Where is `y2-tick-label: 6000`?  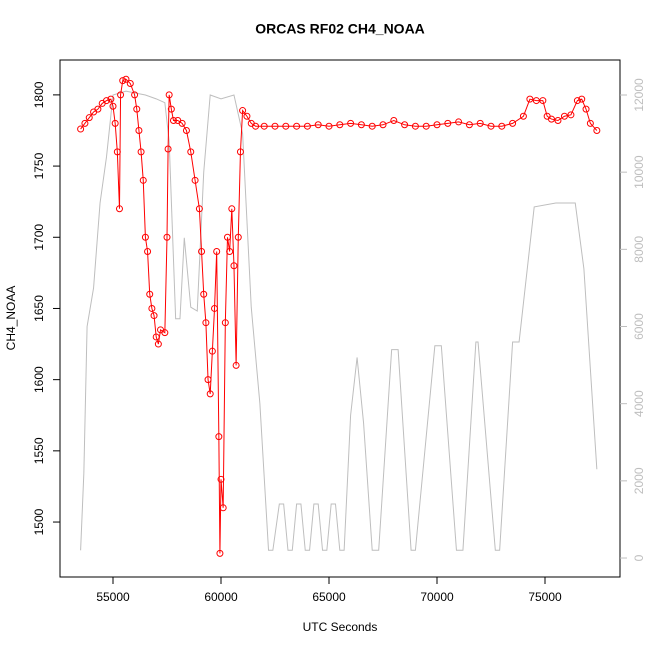 y2-tick-label: 6000 is located at coordinates (639, 326).